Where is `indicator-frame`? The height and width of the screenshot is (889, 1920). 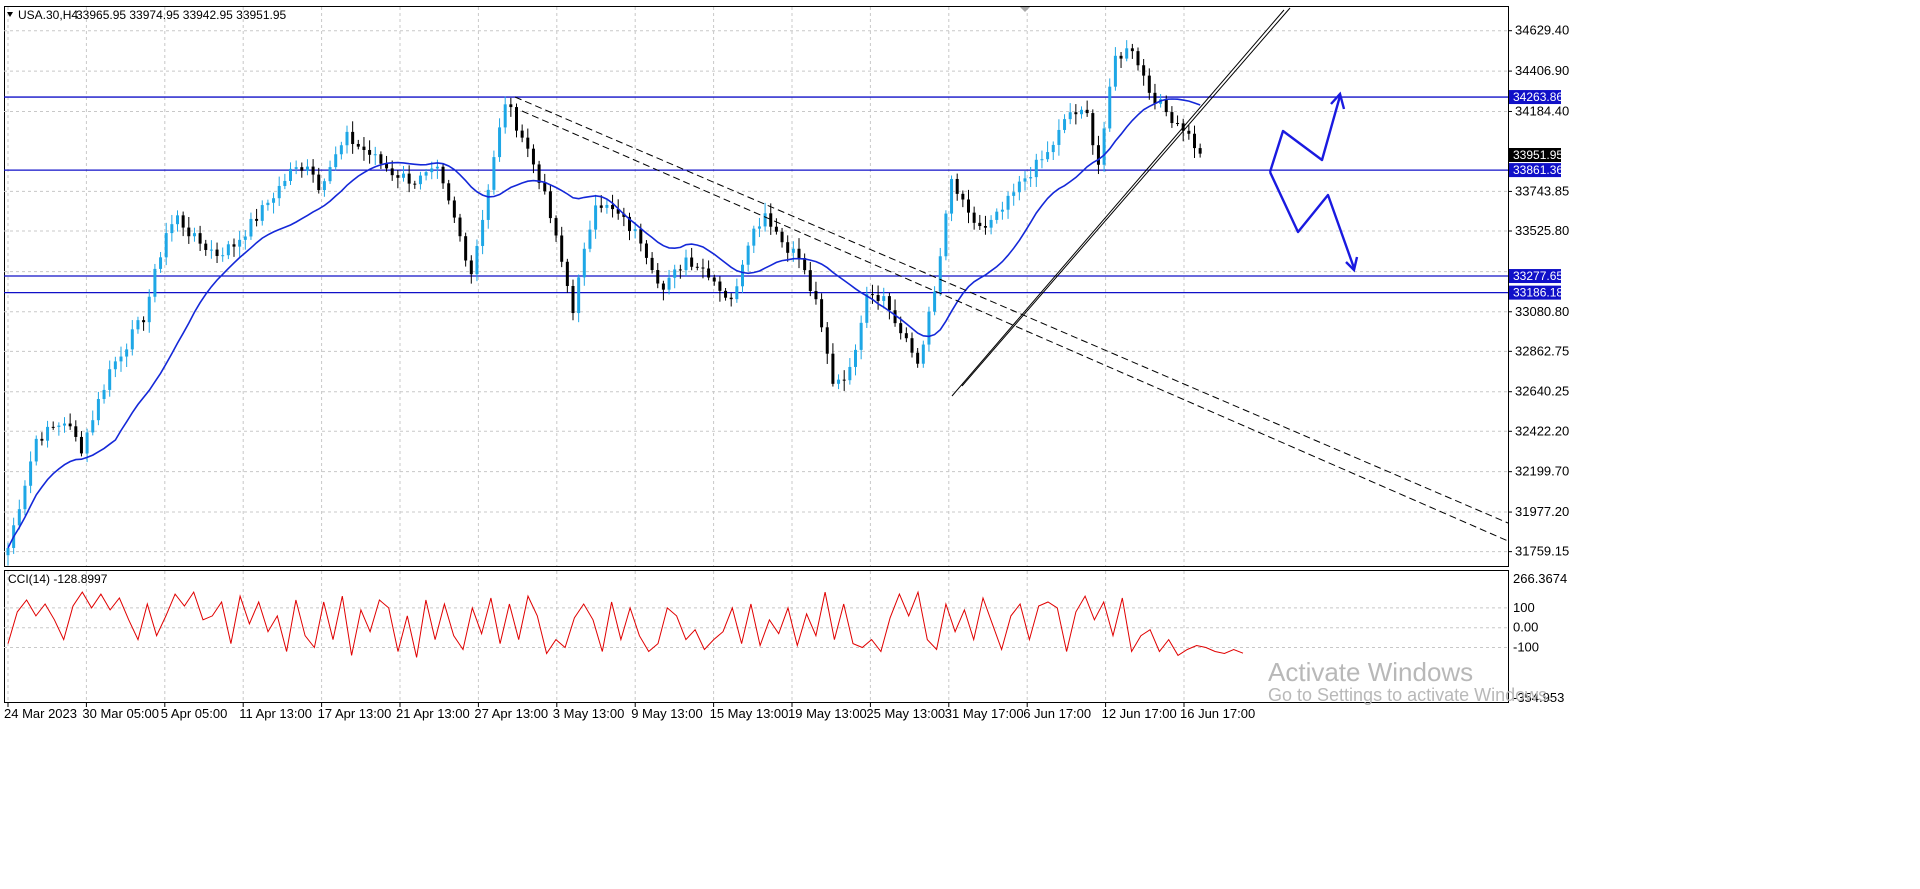 indicator-frame is located at coordinates (756, 636).